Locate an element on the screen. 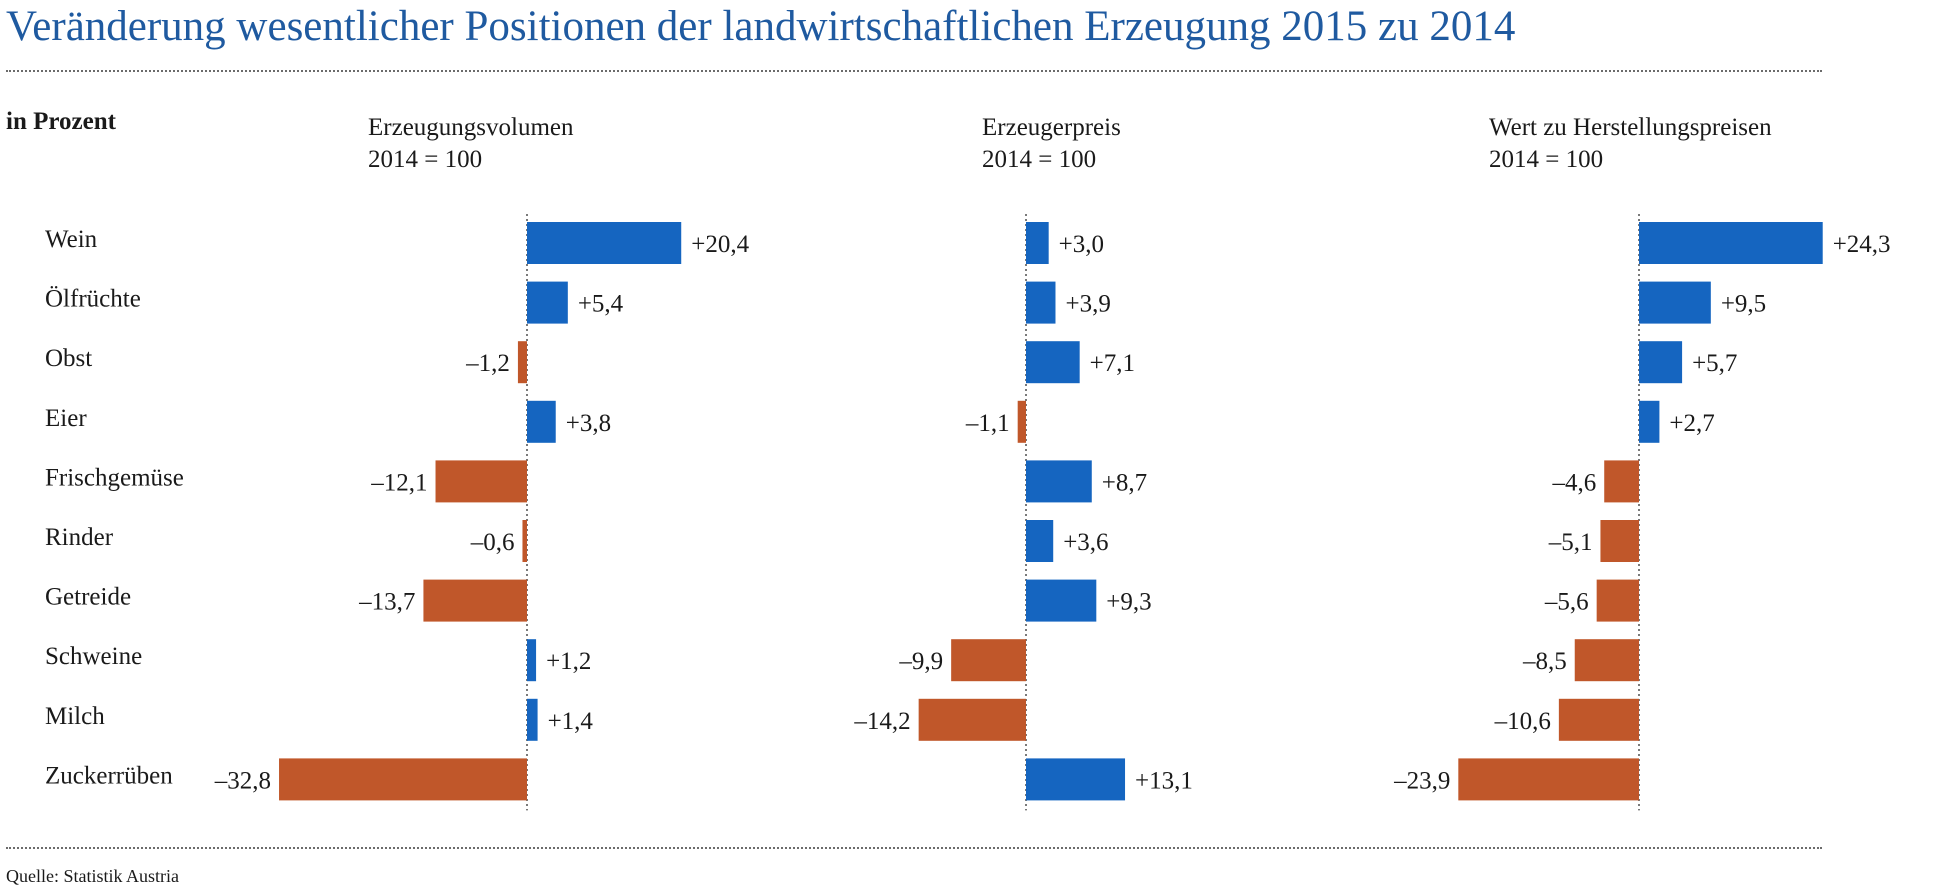 Image resolution: width=1938 pixels, height=892 pixels. data-label: –5,1 is located at coordinates (1570, 542).